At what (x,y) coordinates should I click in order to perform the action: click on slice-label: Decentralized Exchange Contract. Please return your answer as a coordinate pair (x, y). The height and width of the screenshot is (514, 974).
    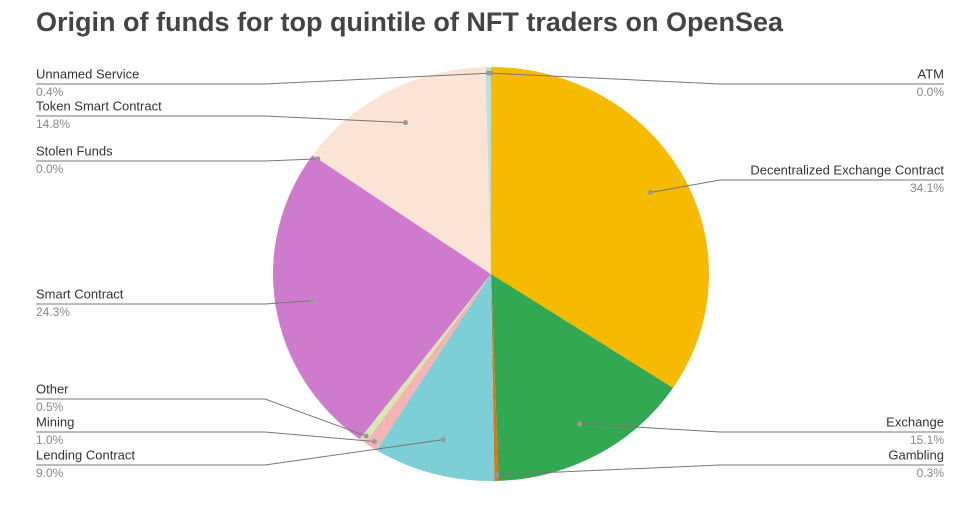
    Looking at the image, I should click on (847, 169).